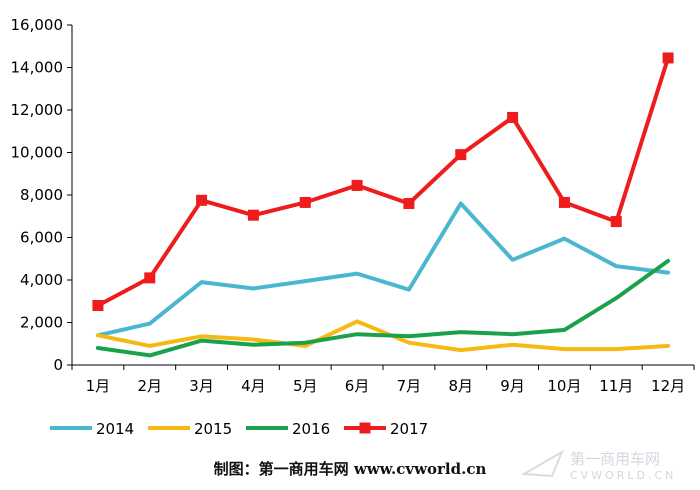  What do you see at coordinates (385, 386) in the screenshot?
I see `x-axis-tick-labels: 1月 2月 3月 4月 5月 6月 7月 8月 9月 10月 11月 12月` at bounding box center [385, 386].